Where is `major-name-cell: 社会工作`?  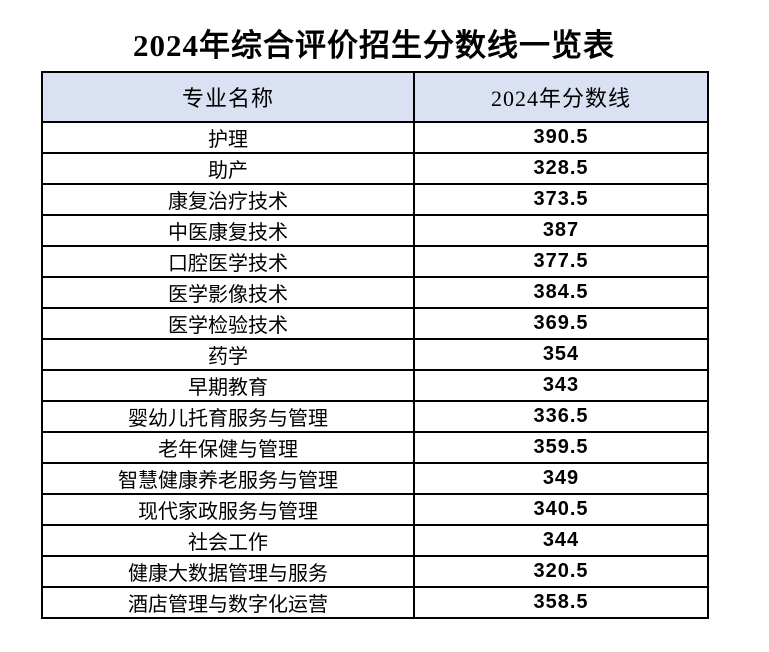 major-name-cell: 社会工作 is located at coordinates (228, 541).